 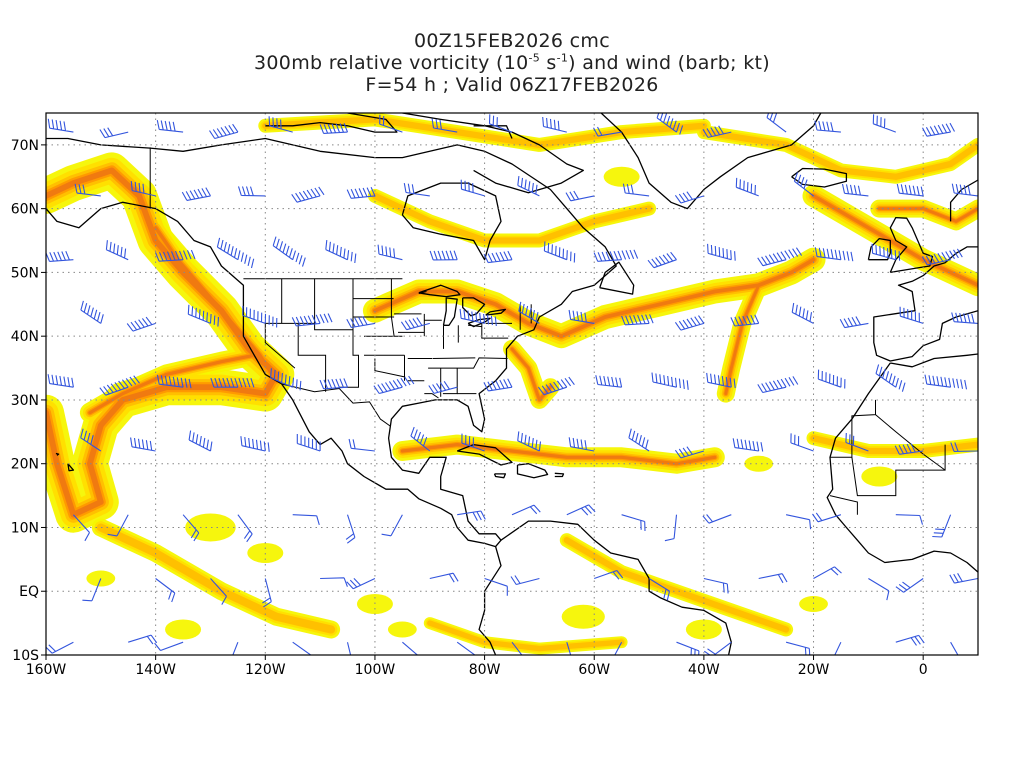 I want to click on lon-tick-label: 80W, so click(x=485, y=670).